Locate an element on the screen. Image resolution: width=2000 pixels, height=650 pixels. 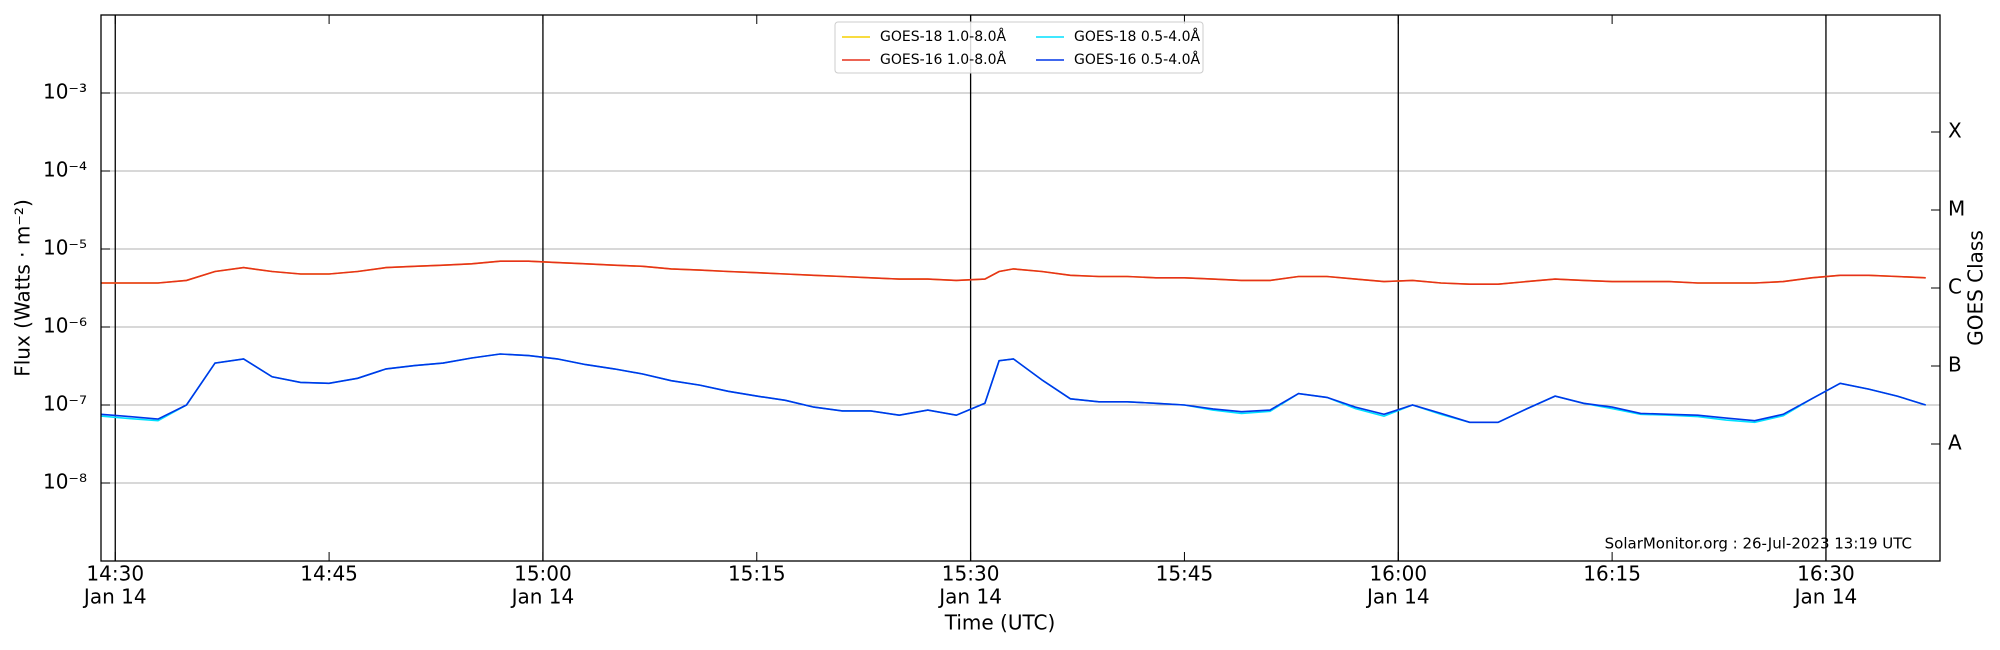
legend-label: GOES-18 1.0-8.0Å is located at coordinates (943, 36).